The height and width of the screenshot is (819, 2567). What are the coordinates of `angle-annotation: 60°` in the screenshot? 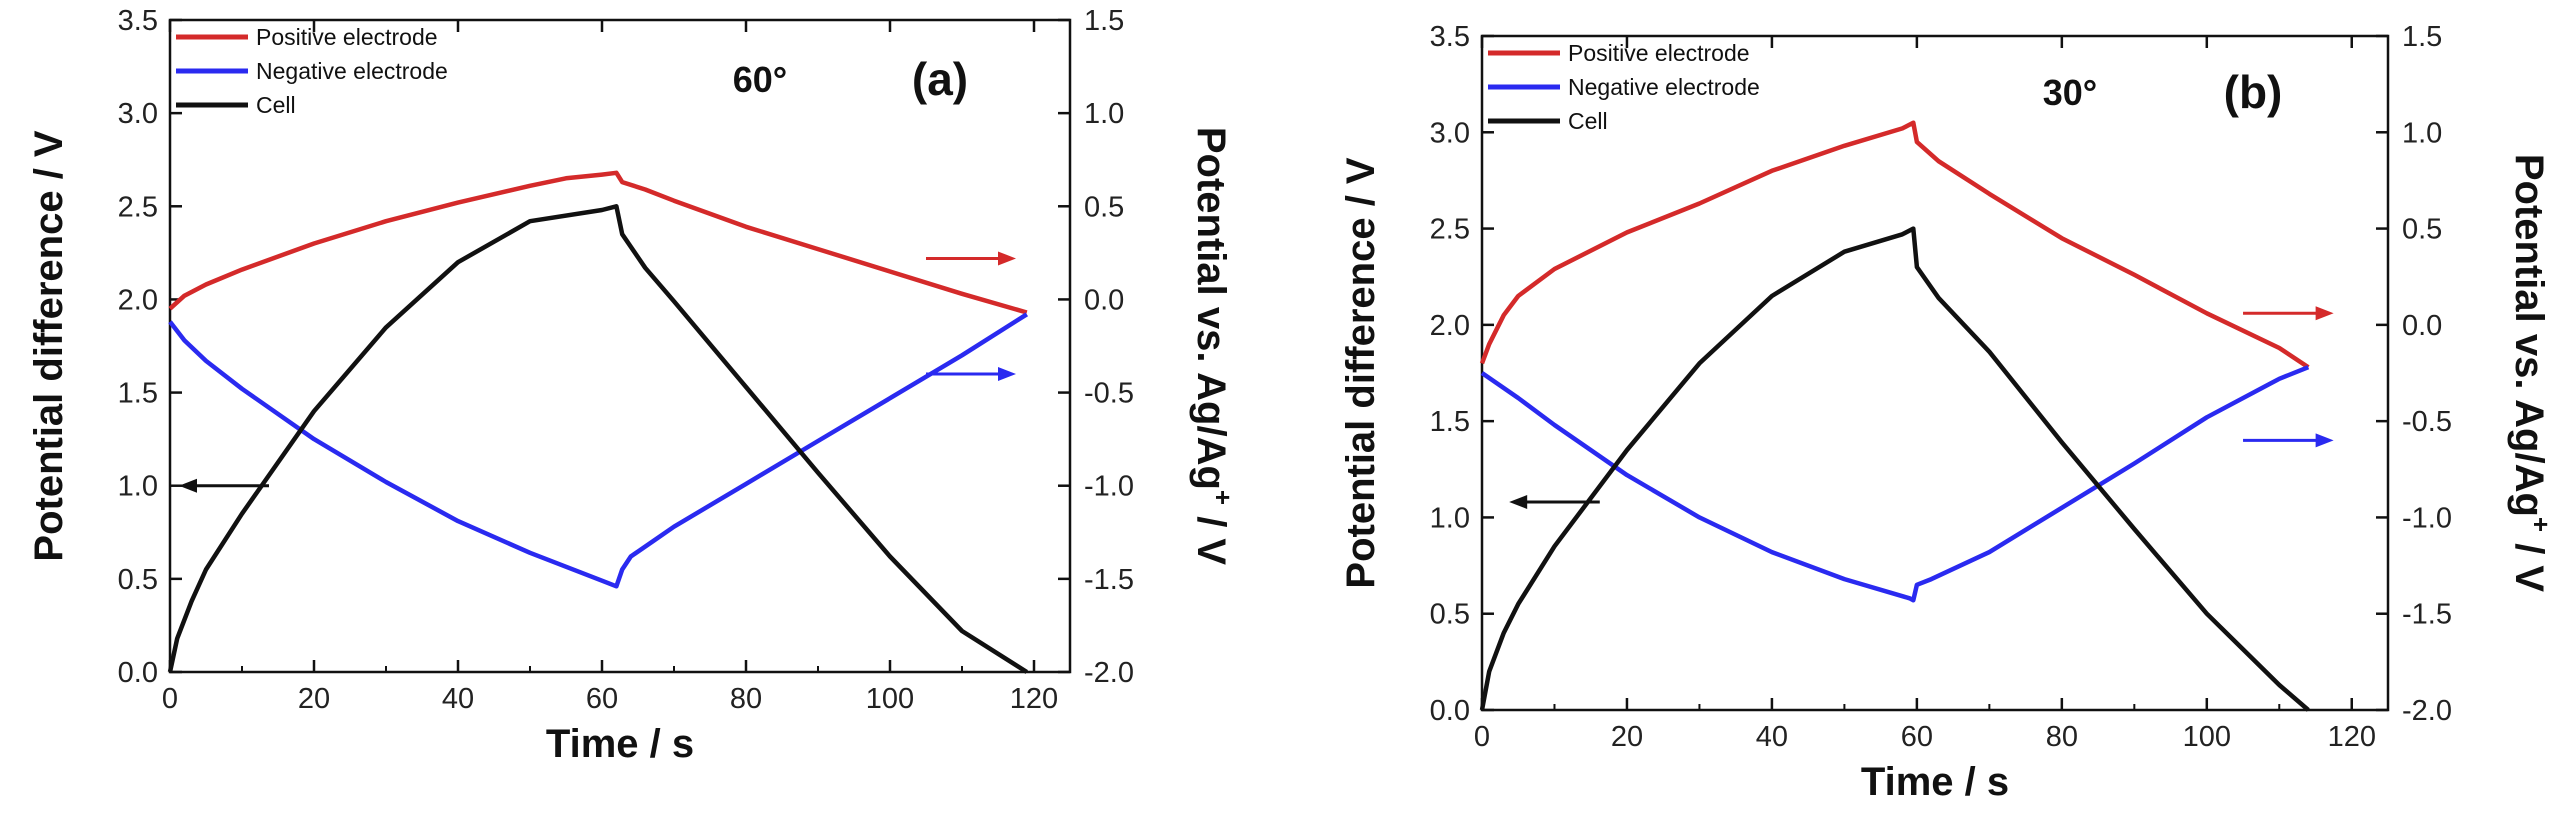 It's located at (760, 79).